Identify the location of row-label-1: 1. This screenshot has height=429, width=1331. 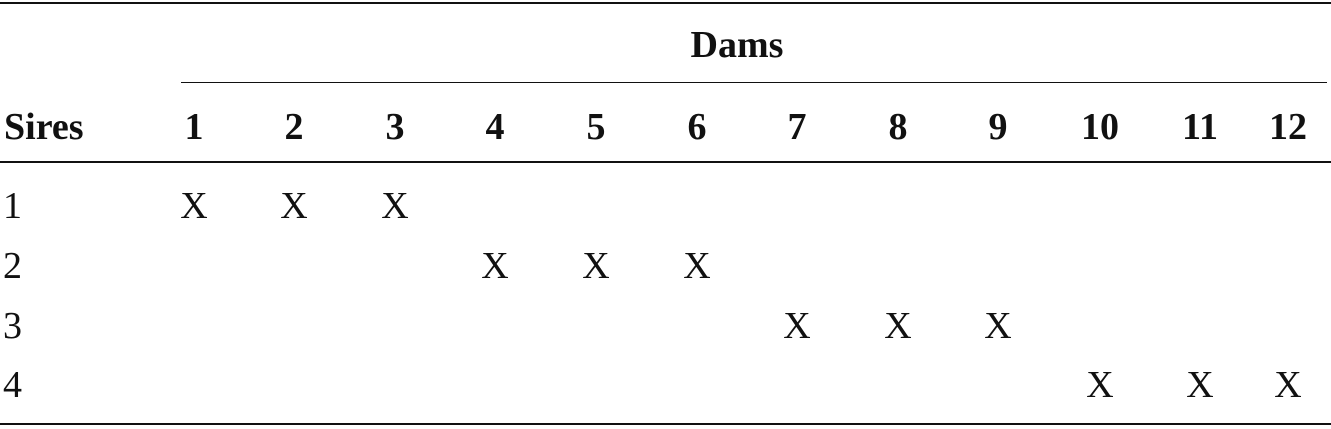
(12, 206).